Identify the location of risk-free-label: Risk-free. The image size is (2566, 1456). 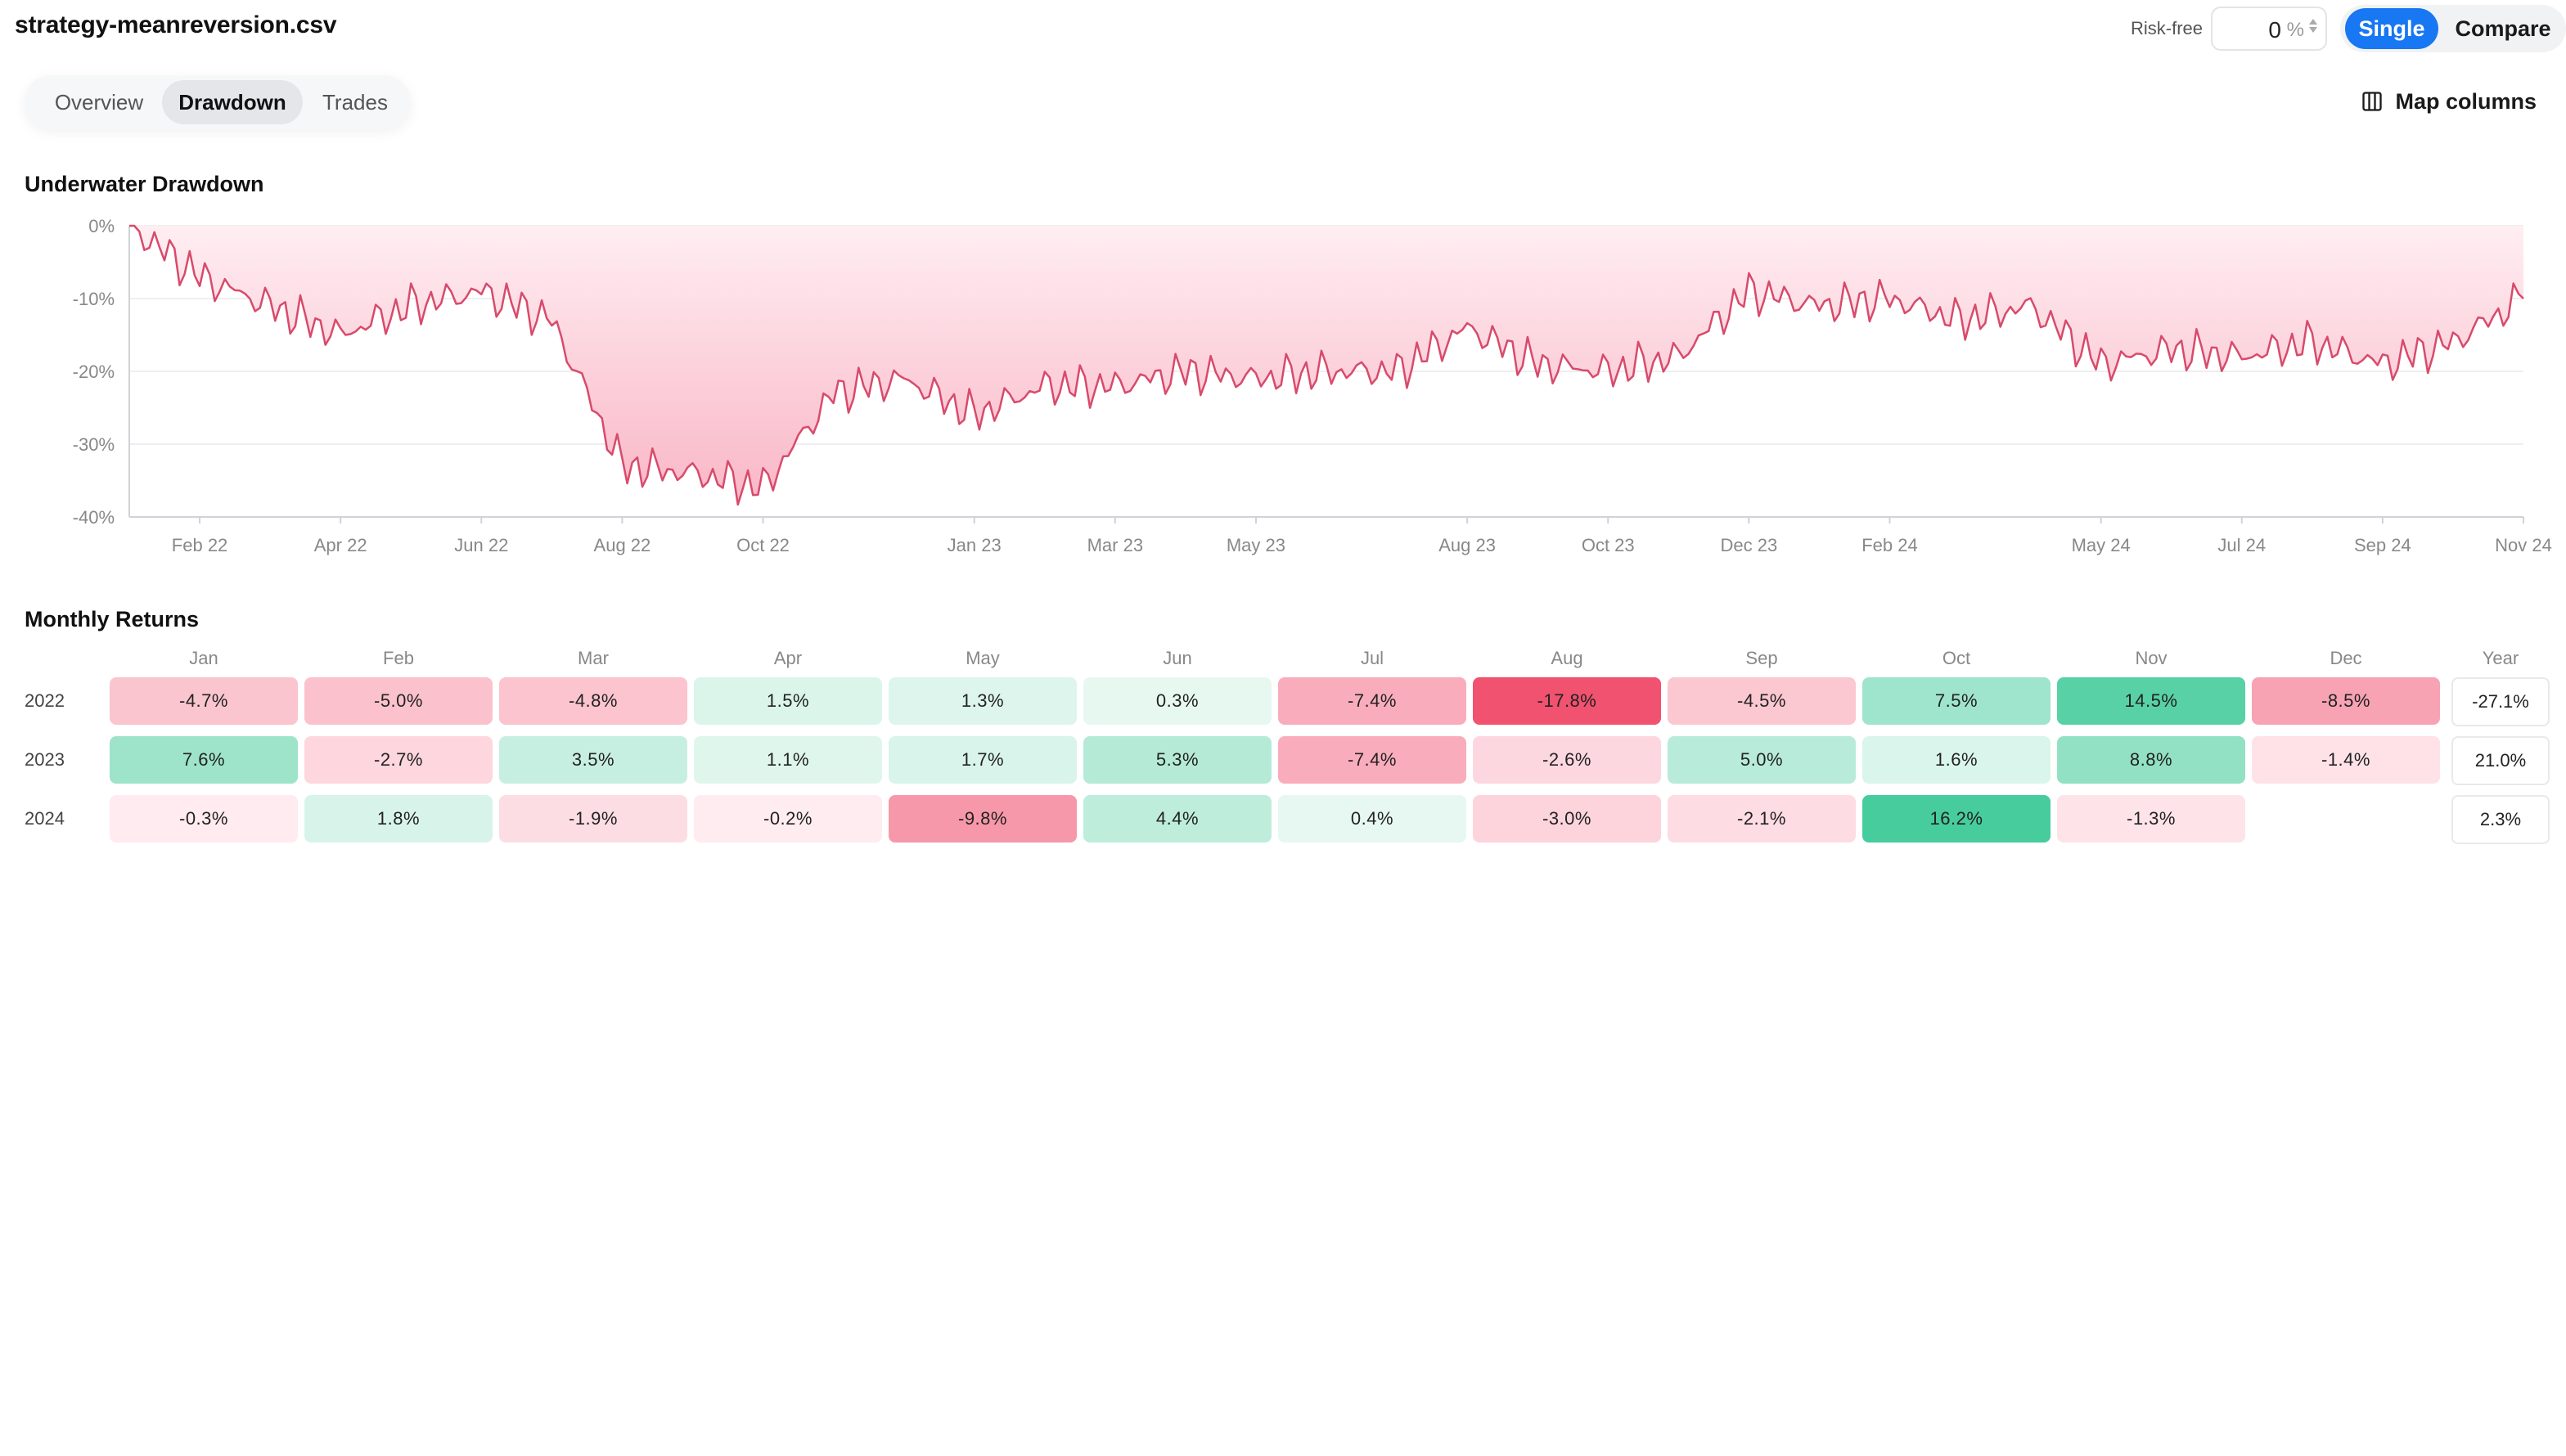
(2166, 28).